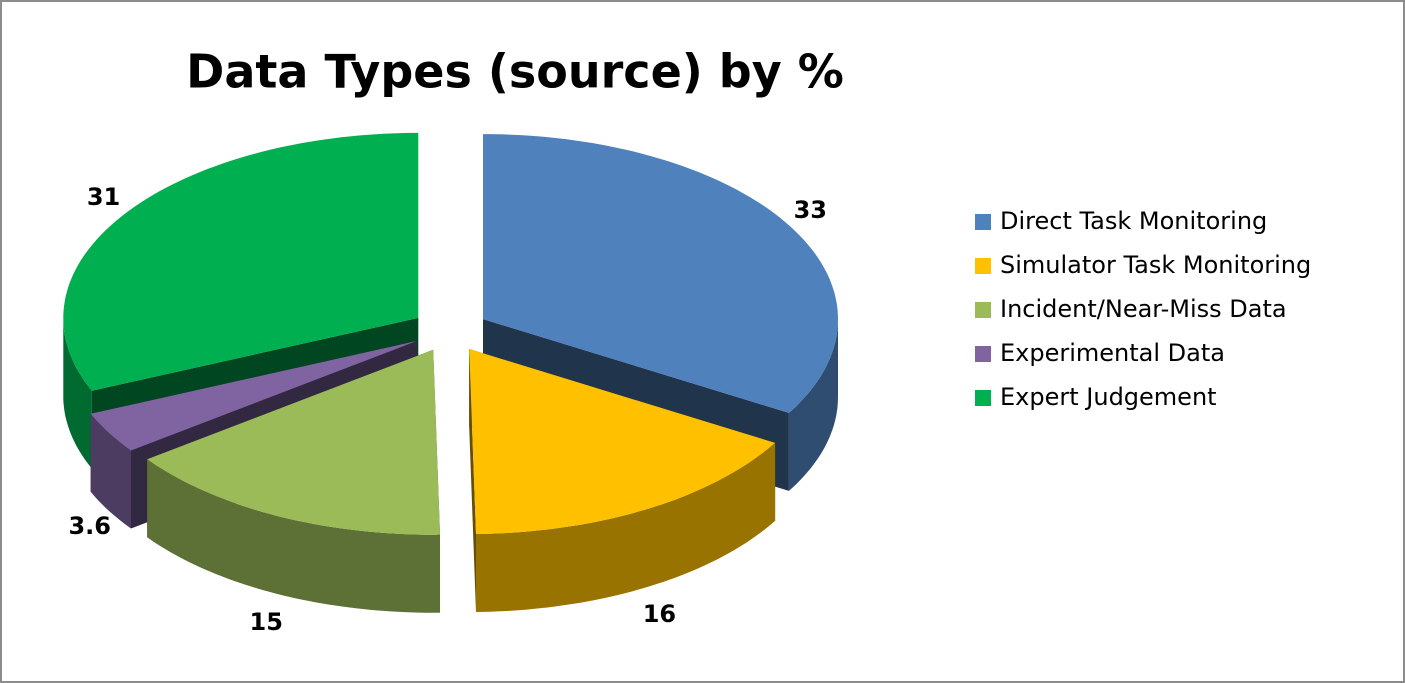 This screenshot has height=683, width=1405. What do you see at coordinates (103, 197) in the screenshot?
I see `data-label: 31` at bounding box center [103, 197].